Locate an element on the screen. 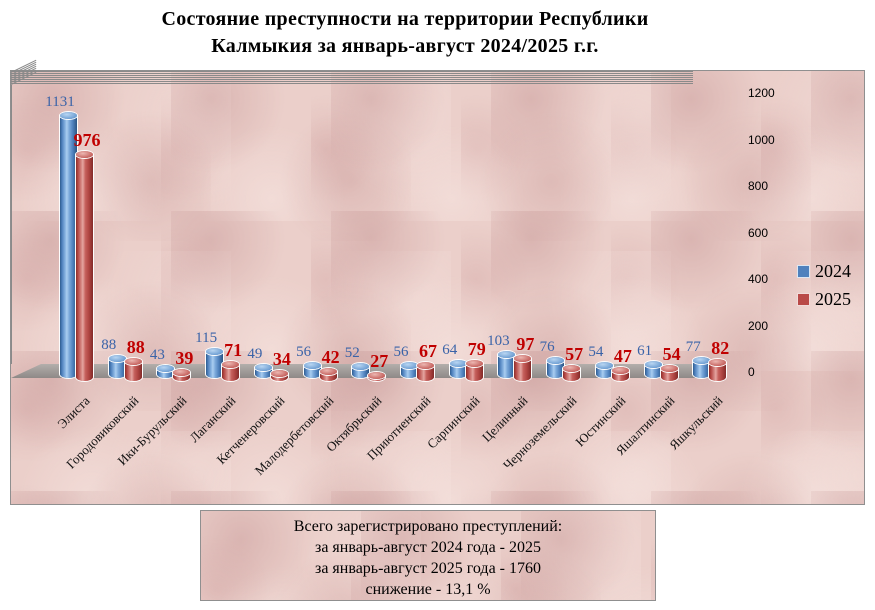  bar-2025-Малодербетовский is located at coordinates (328, 374).